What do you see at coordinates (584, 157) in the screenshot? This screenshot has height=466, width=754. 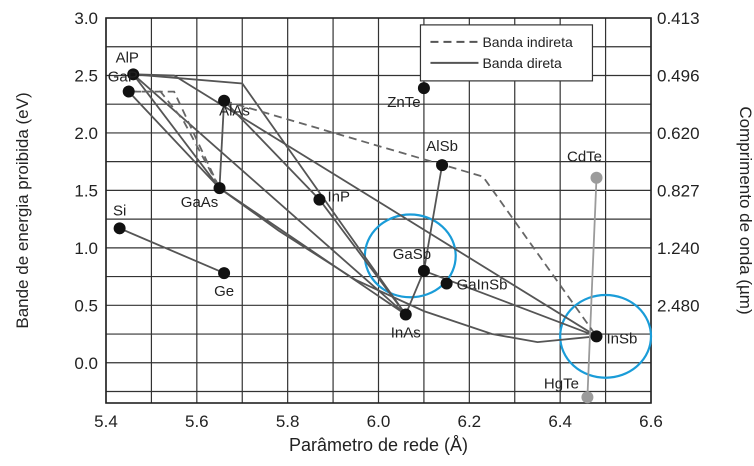 I see `point-label: CdTe` at bounding box center [584, 157].